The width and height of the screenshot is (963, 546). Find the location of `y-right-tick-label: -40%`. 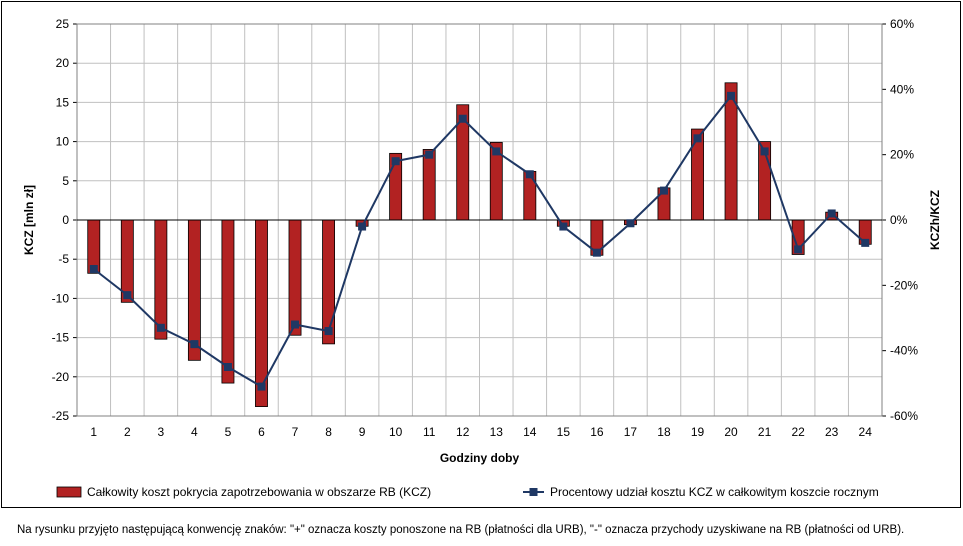

y-right-tick-label: -40% is located at coordinates (904, 351).